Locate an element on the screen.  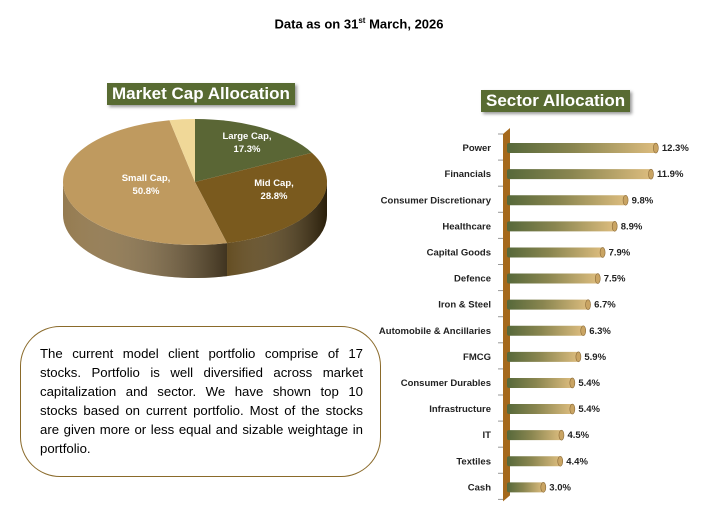
value-label: 6.7% is located at coordinates (605, 305).